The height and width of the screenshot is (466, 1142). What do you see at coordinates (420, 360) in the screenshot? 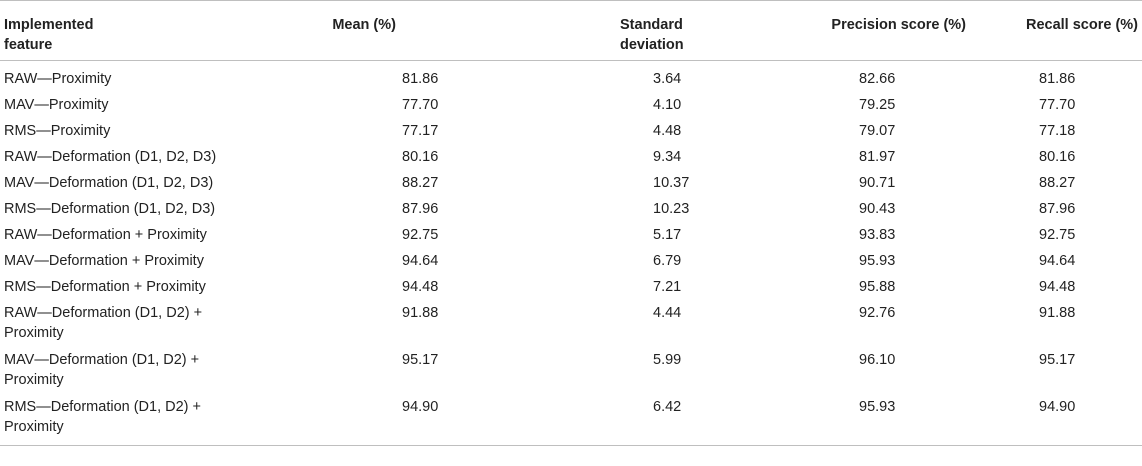
I see `mean-cell: 95.17` at bounding box center [420, 360].